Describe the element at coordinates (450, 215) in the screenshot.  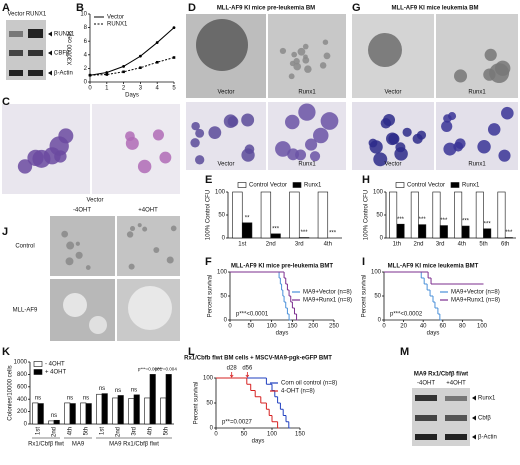
I see `axes` at that location.